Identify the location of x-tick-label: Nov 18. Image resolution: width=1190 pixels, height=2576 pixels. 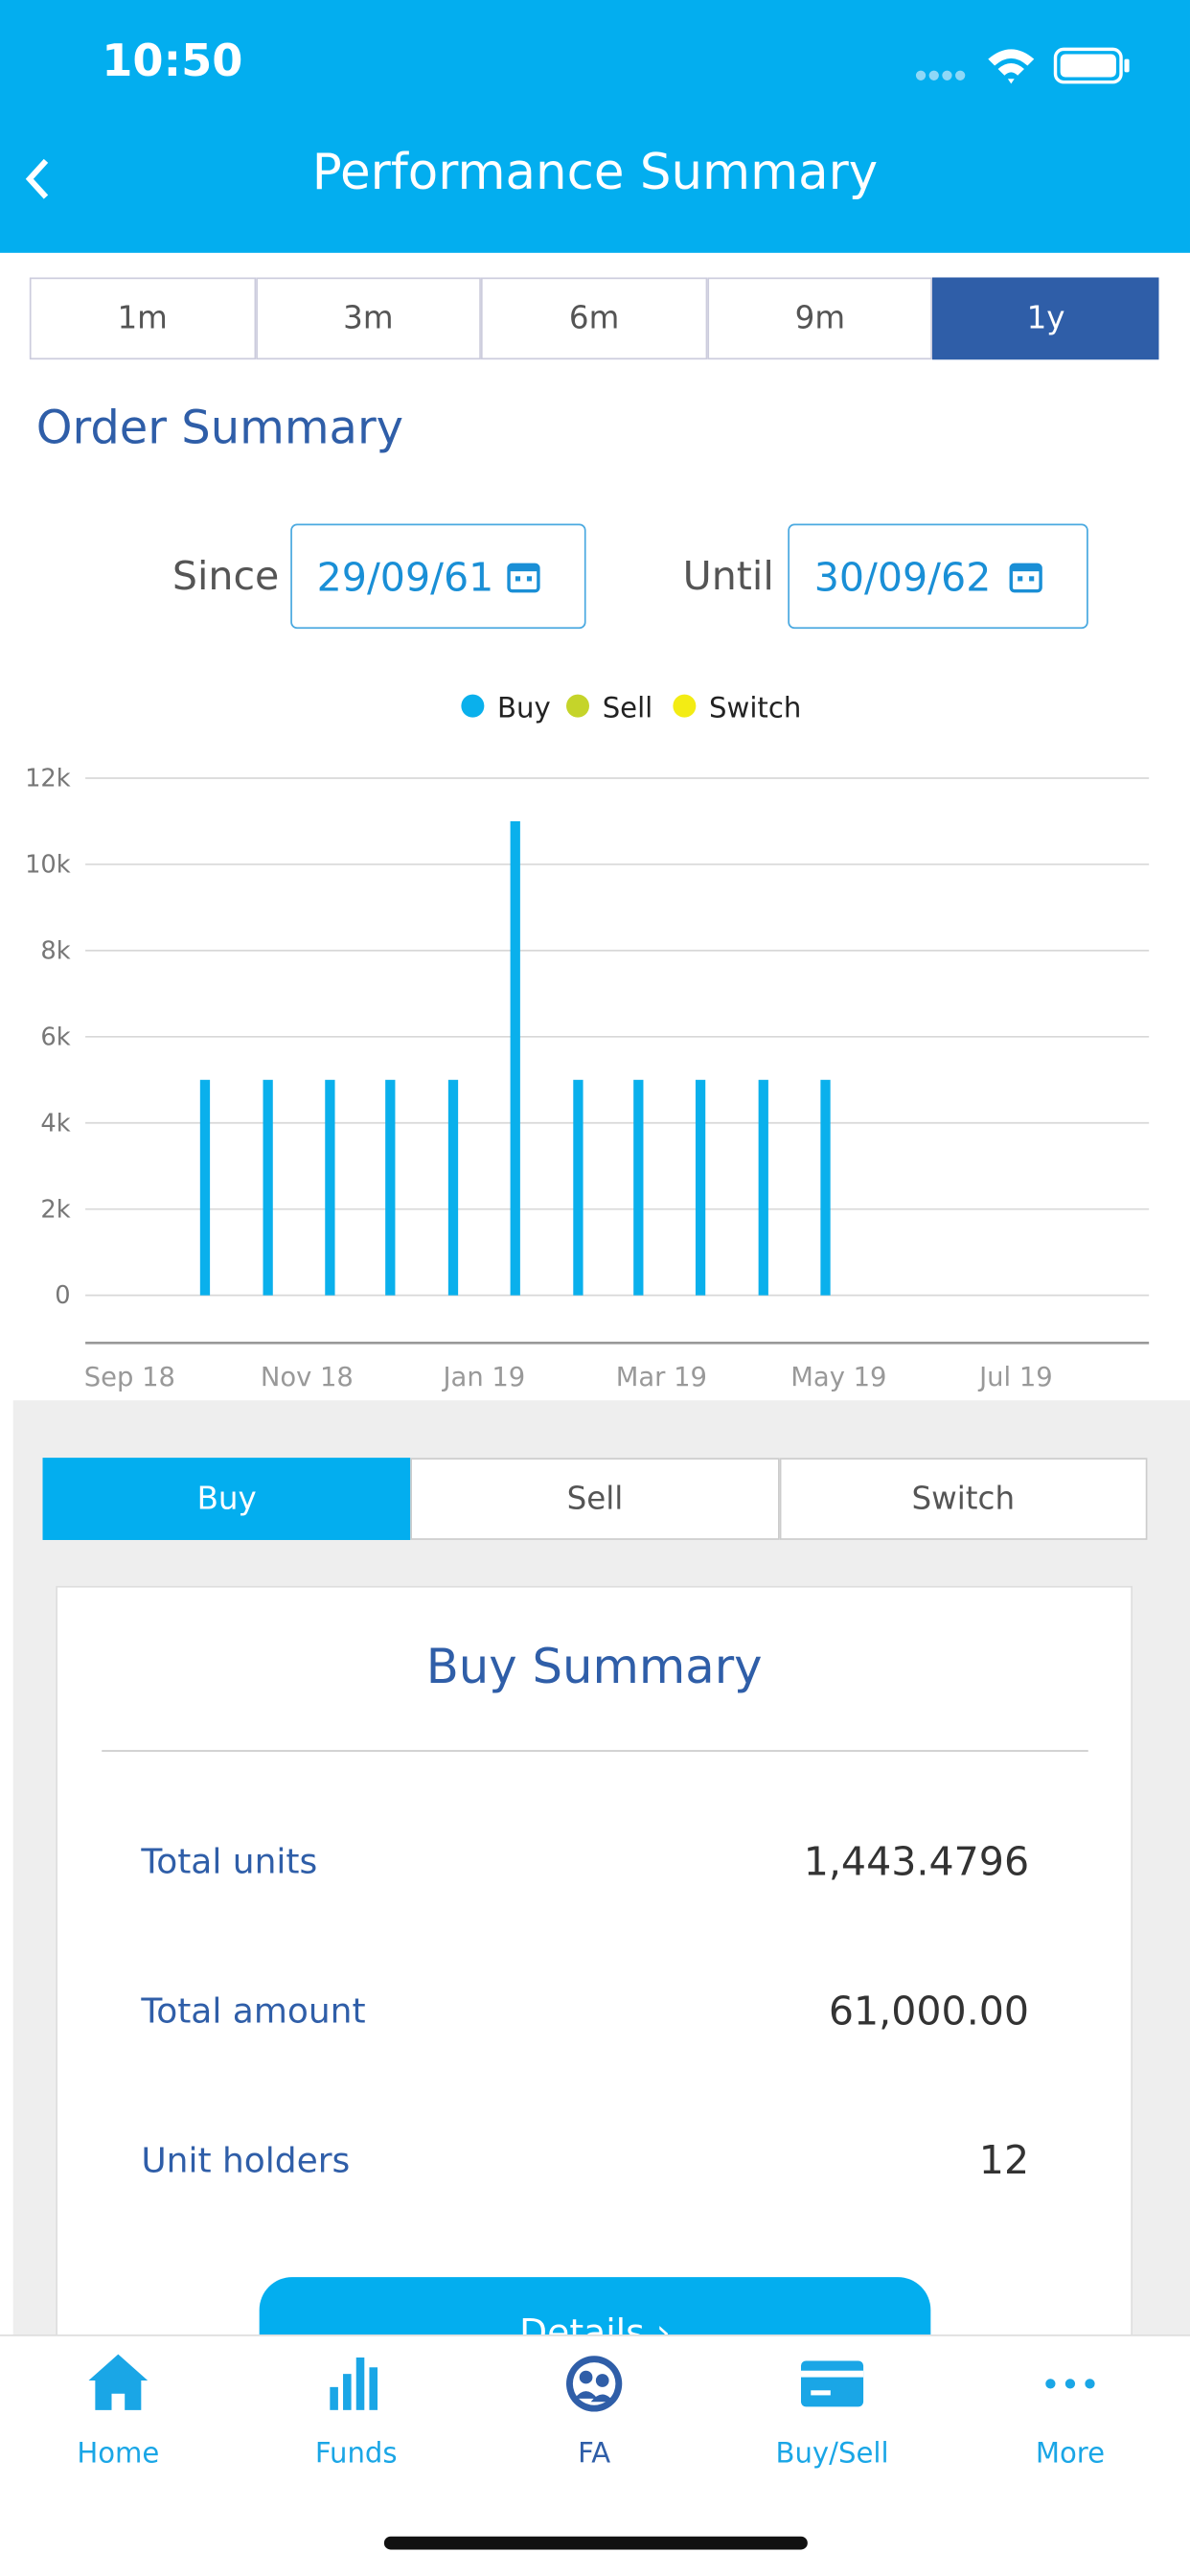
(308, 1377).